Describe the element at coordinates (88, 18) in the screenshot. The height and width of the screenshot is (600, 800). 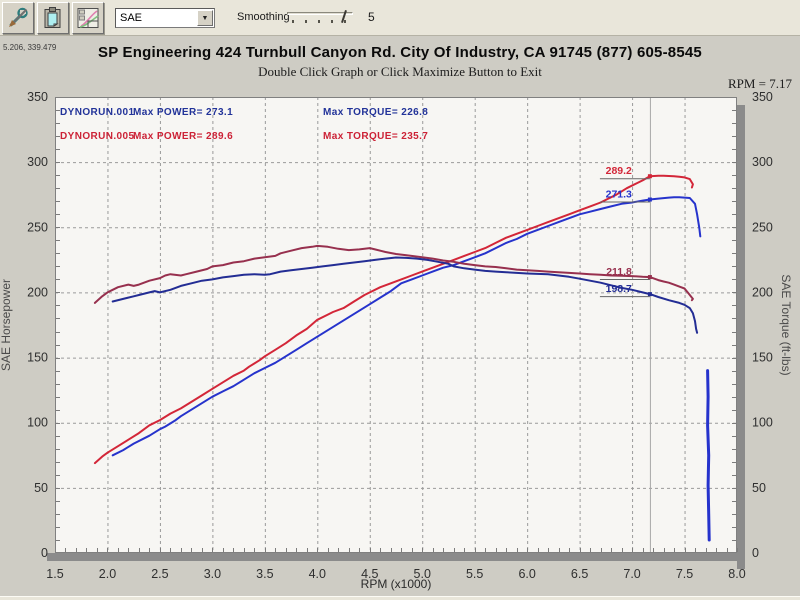
I see `graph-button` at that location.